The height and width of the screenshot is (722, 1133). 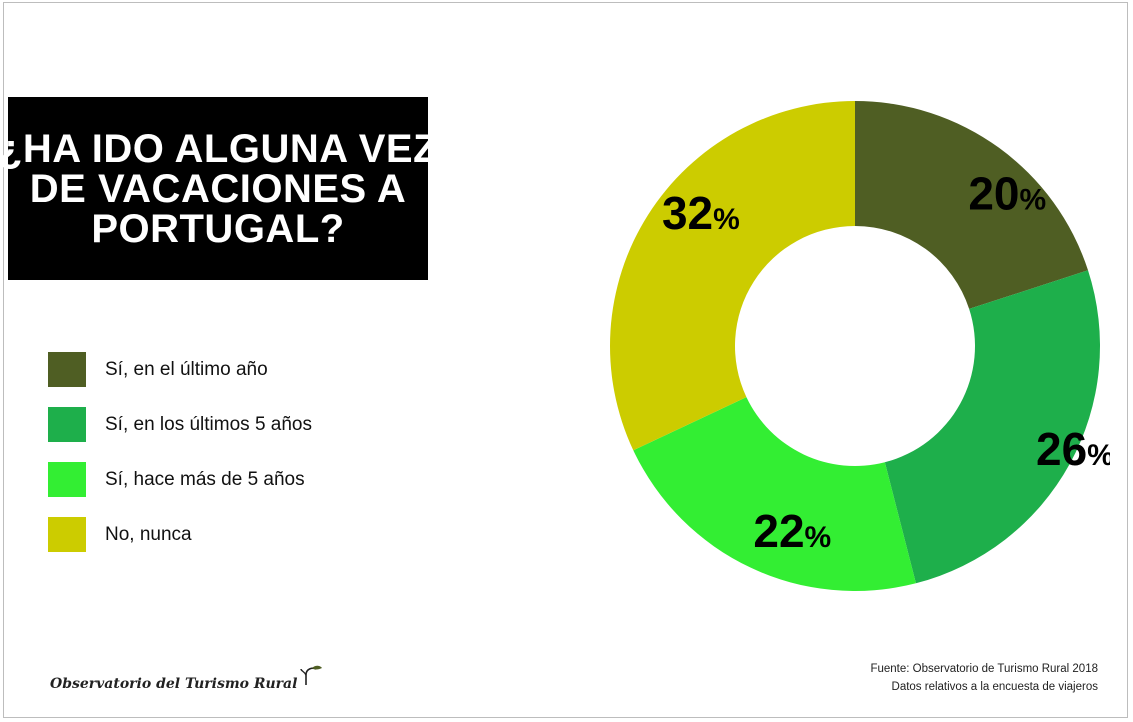 What do you see at coordinates (208, 424) in the screenshot?
I see `legend-label: Sí, en los últimos 5 años` at bounding box center [208, 424].